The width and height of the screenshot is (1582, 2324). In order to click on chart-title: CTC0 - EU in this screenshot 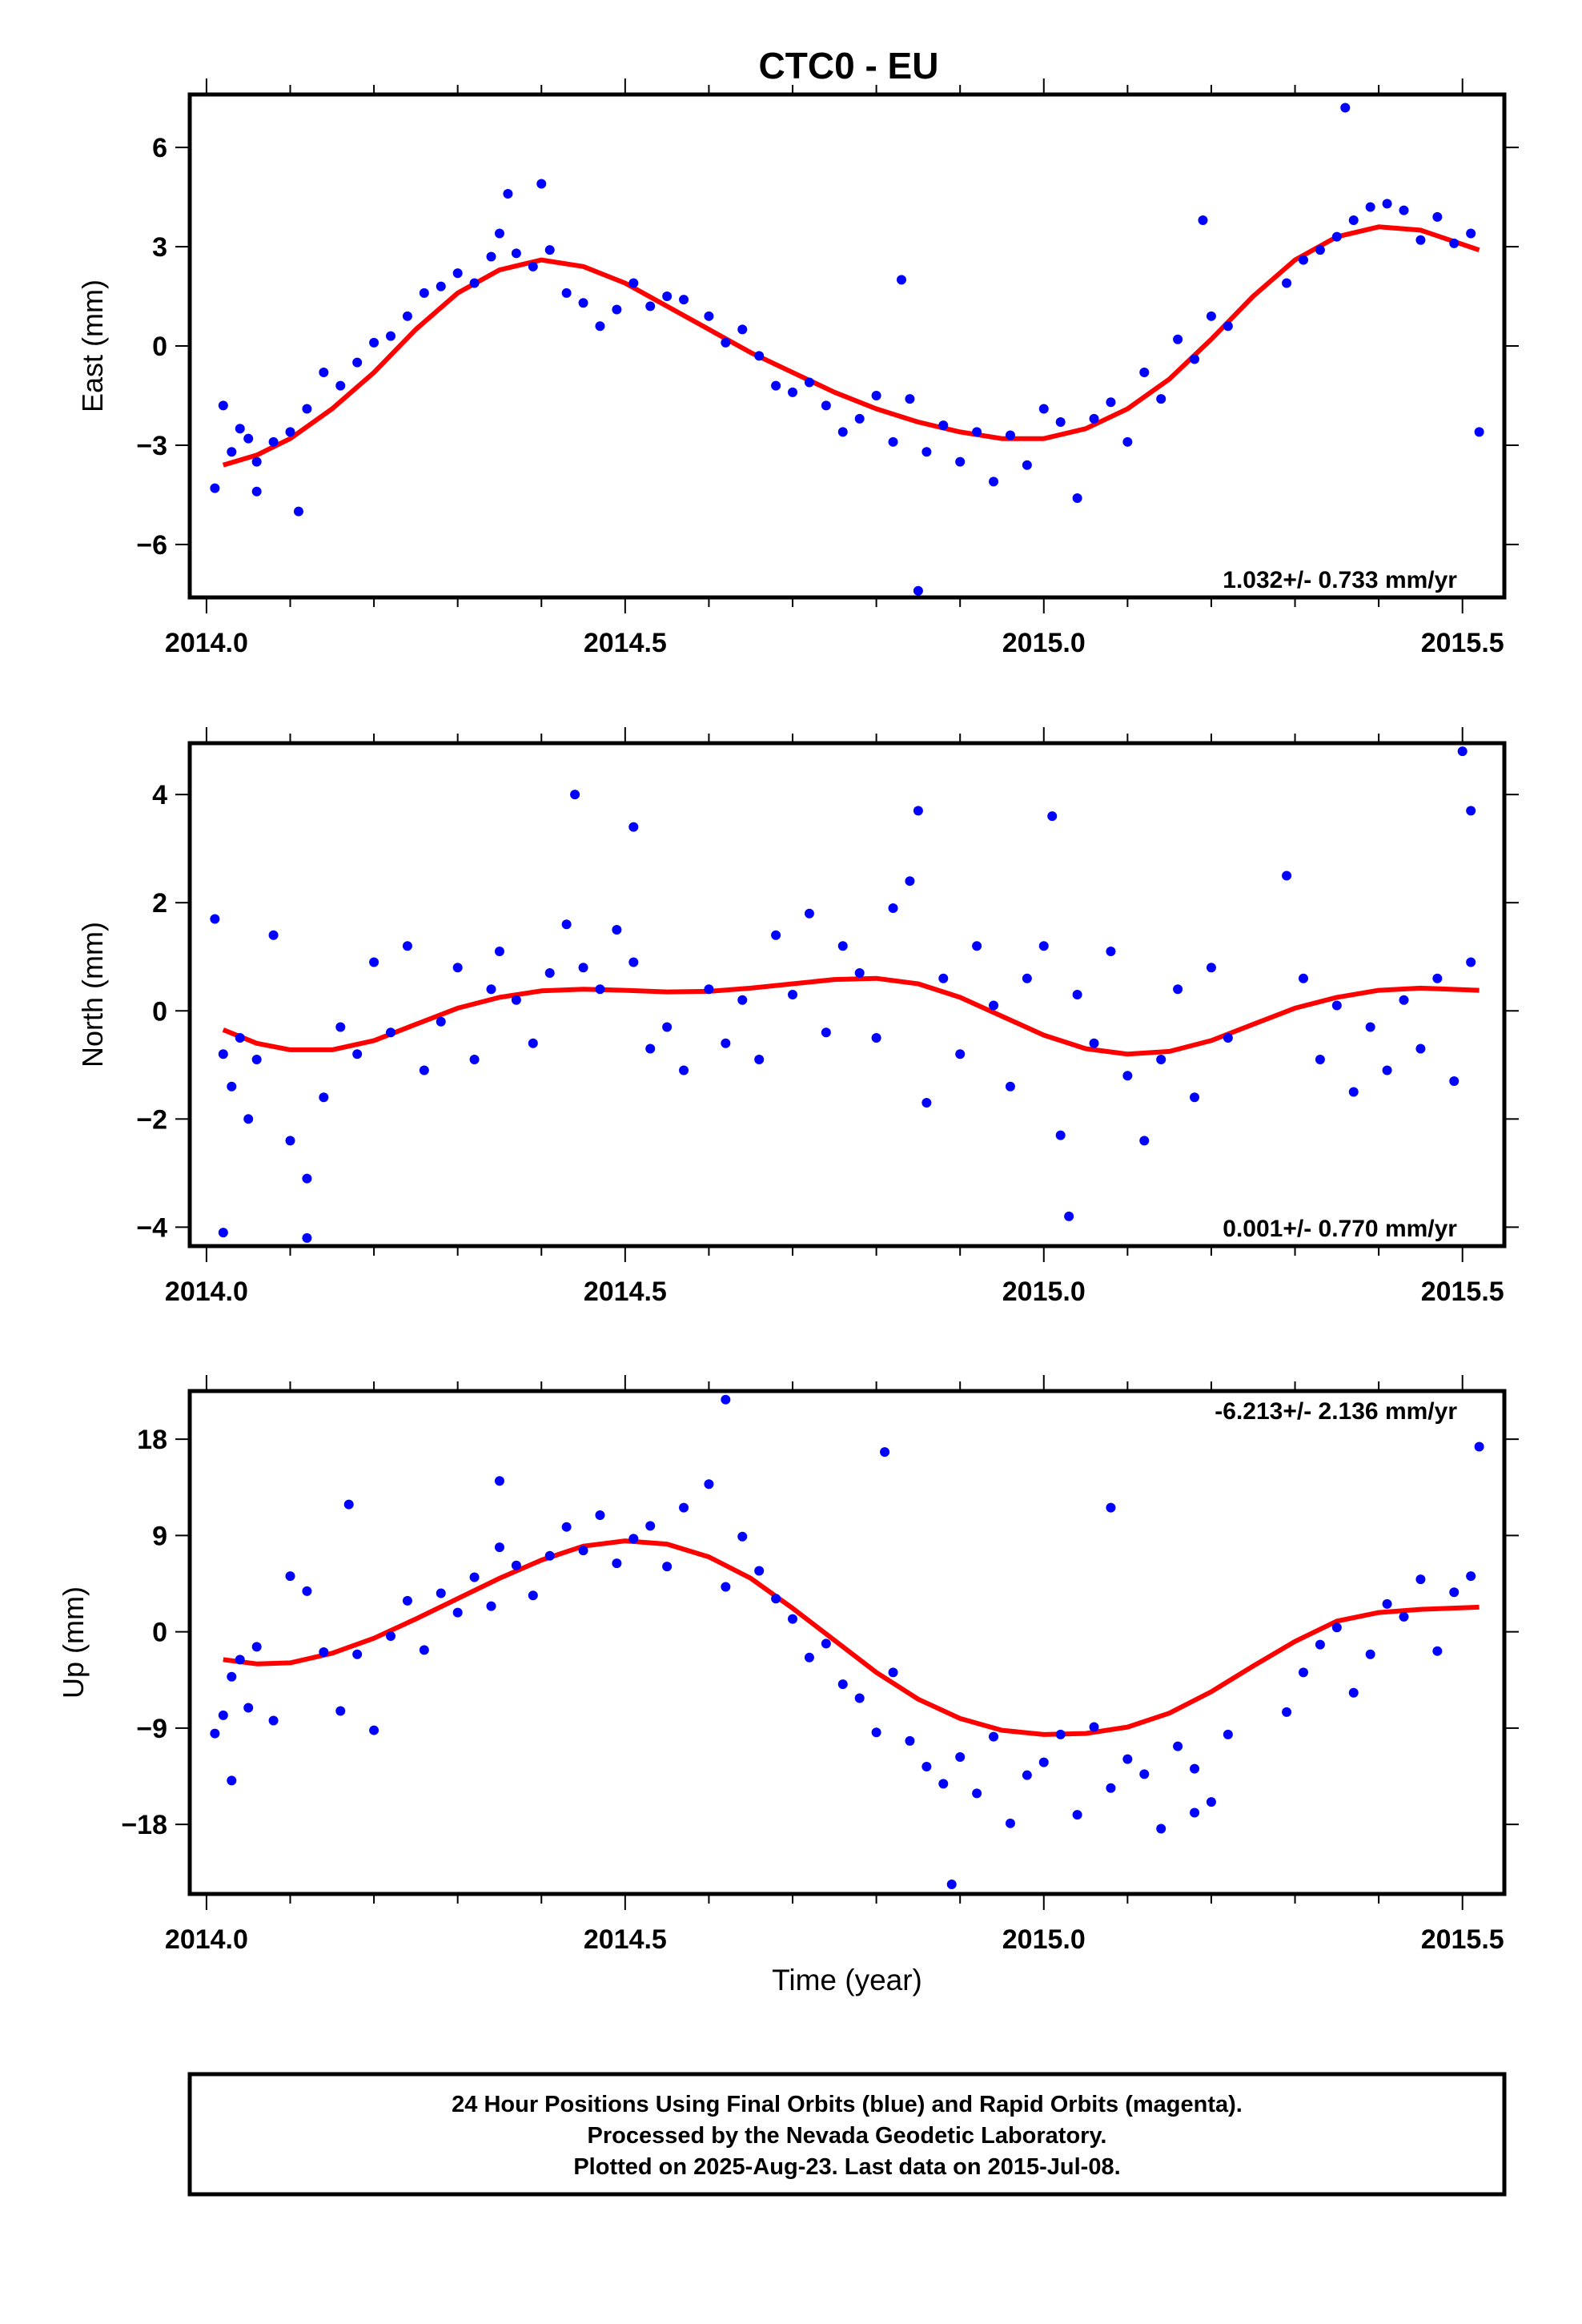, I will do `click(849, 65)`.